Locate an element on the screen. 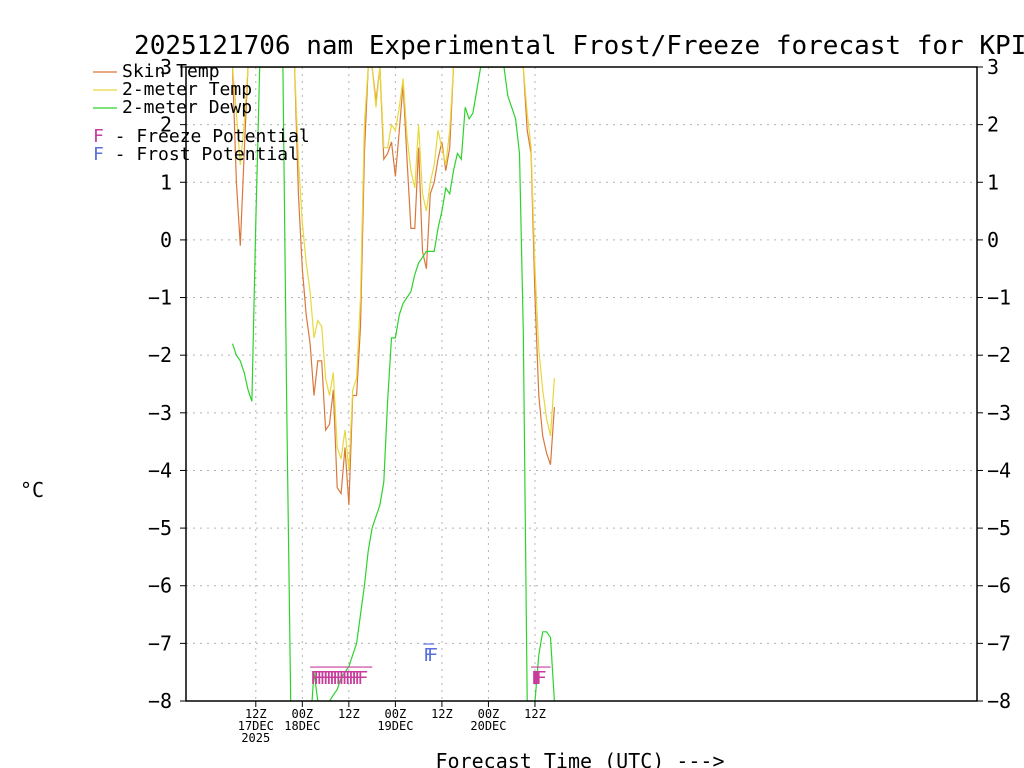 This screenshot has width=1024, height=768. potential-legend-entry: F - Freeze Potential is located at coordinates (201, 136).